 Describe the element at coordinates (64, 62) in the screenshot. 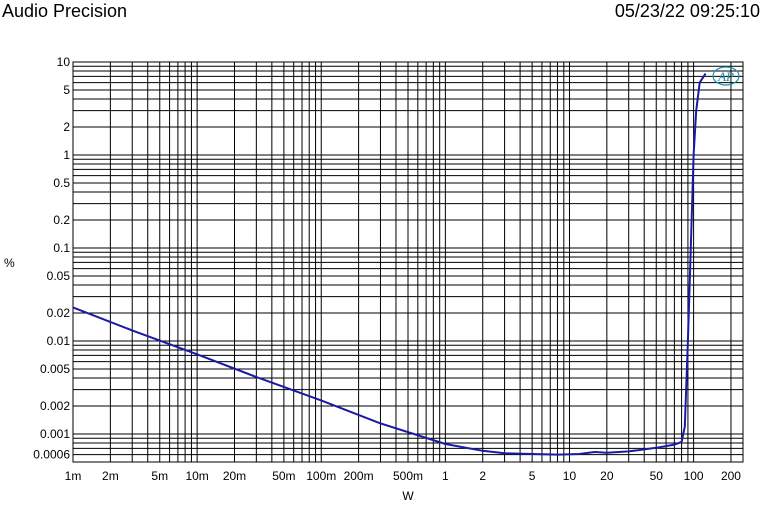

I see `y-tick-label: 10` at that location.